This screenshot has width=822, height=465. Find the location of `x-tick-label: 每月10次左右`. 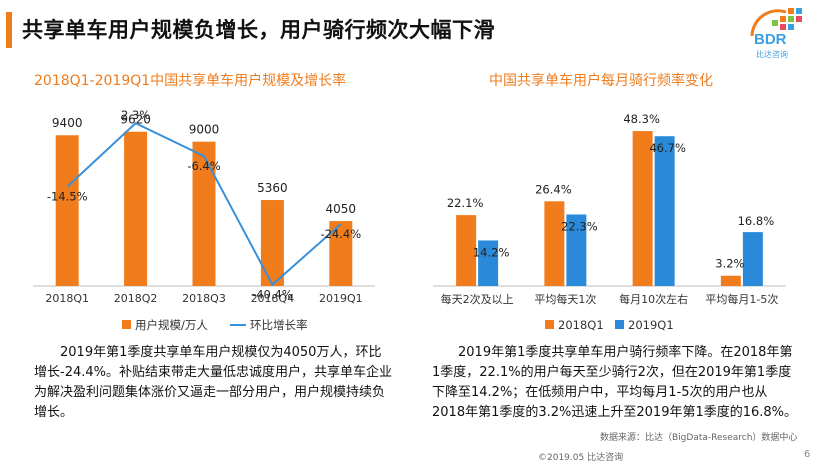

x-tick-label: 每月10次左右 is located at coordinates (653, 299).